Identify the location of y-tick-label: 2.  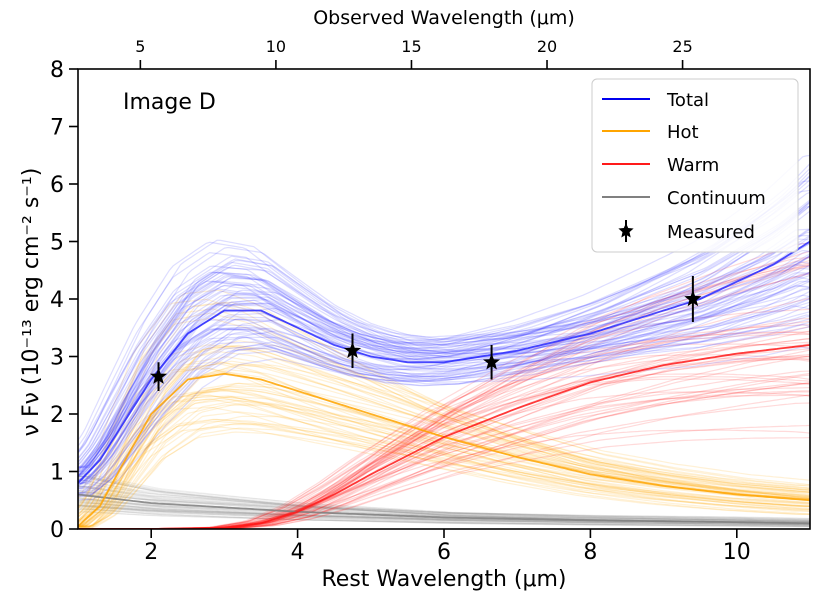
(57, 415).